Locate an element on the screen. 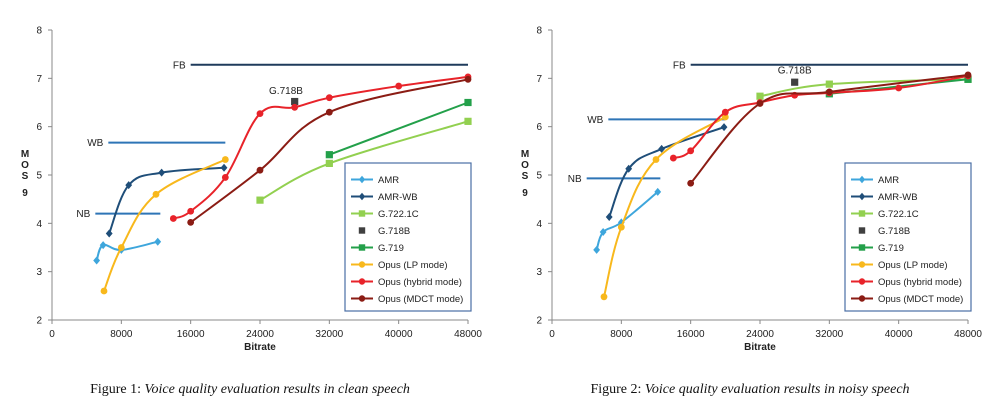 The image size is (1000, 417). chart1-bandwidth-label-wb: WB is located at coordinates (95, 143).